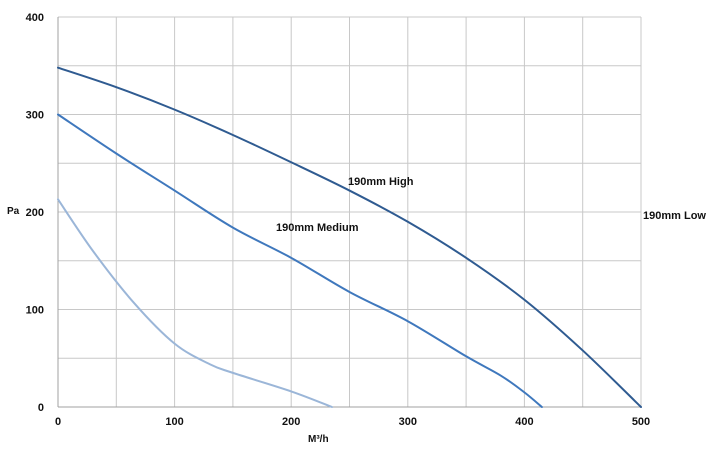 The width and height of the screenshot is (707, 450). I want to click on x-tick-label: 300, so click(408, 422).